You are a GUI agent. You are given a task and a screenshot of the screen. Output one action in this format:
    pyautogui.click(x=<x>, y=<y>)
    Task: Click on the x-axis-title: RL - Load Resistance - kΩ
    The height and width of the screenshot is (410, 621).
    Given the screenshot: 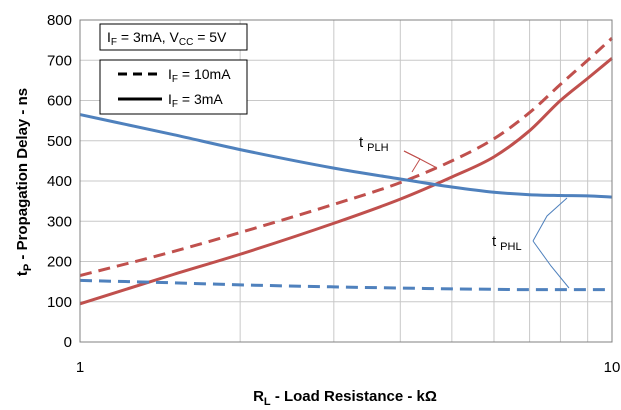 What is the action you would take?
    pyautogui.click(x=345, y=398)
    